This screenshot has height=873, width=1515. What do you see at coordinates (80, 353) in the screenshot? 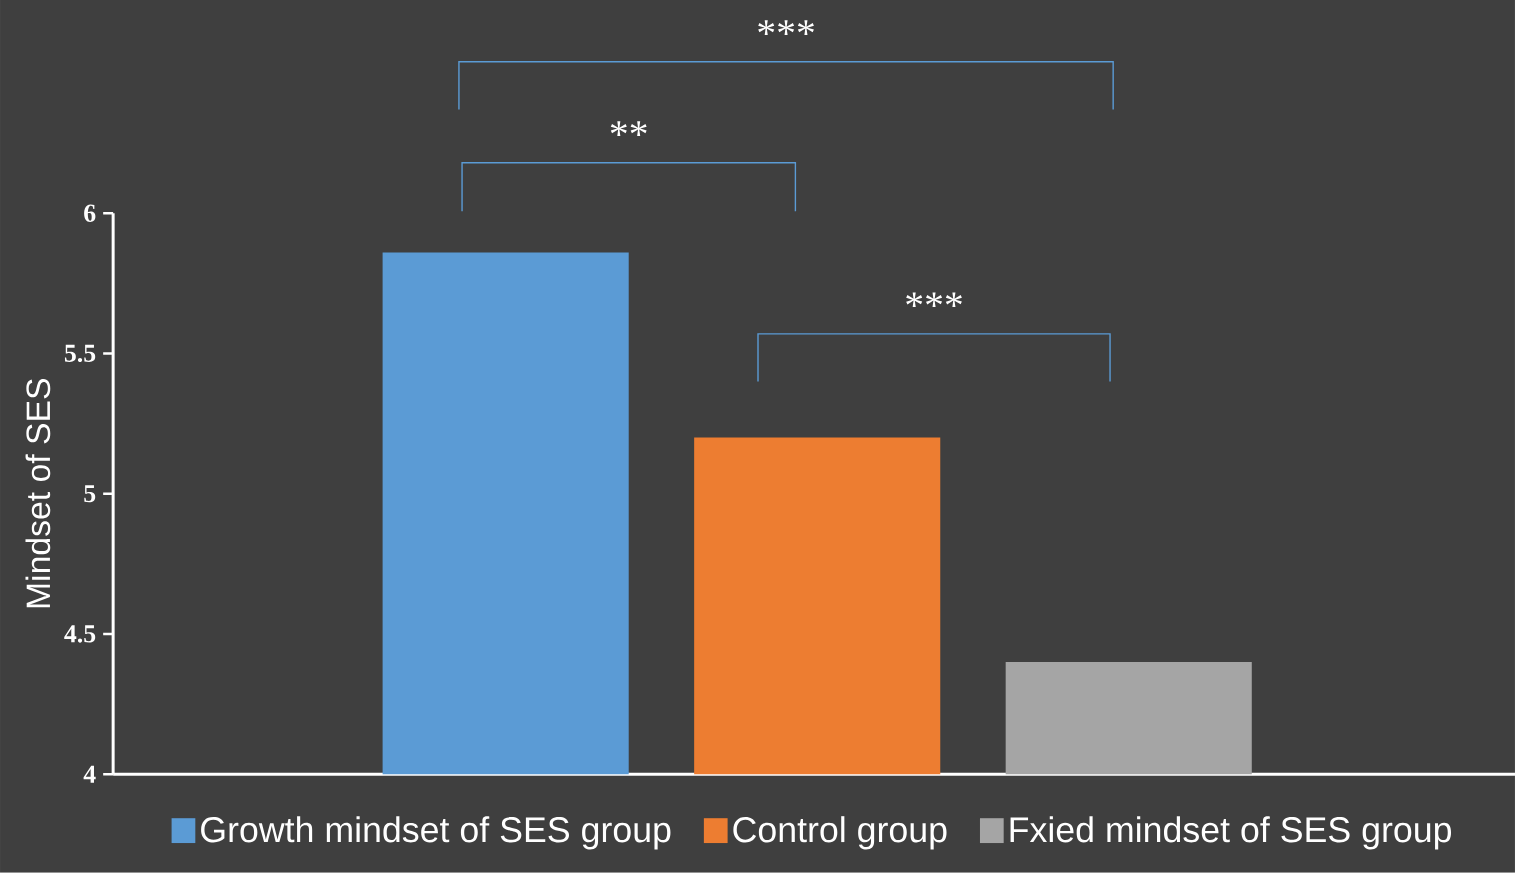
I see `y-tick-label: 5.5` at bounding box center [80, 353].